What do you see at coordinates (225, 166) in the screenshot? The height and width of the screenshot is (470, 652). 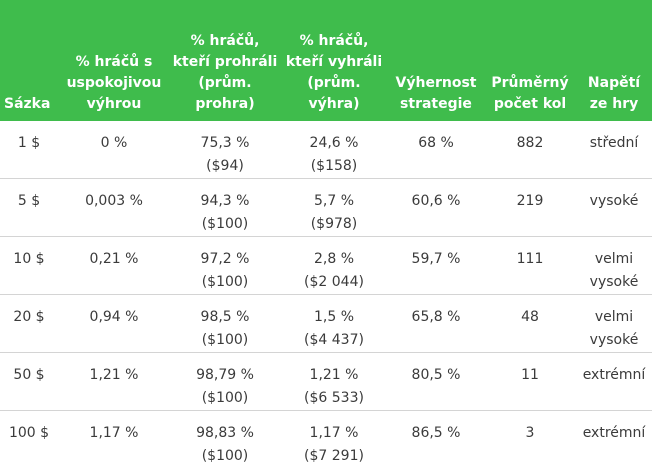 I see `lost-average: ($94)` at bounding box center [225, 166].